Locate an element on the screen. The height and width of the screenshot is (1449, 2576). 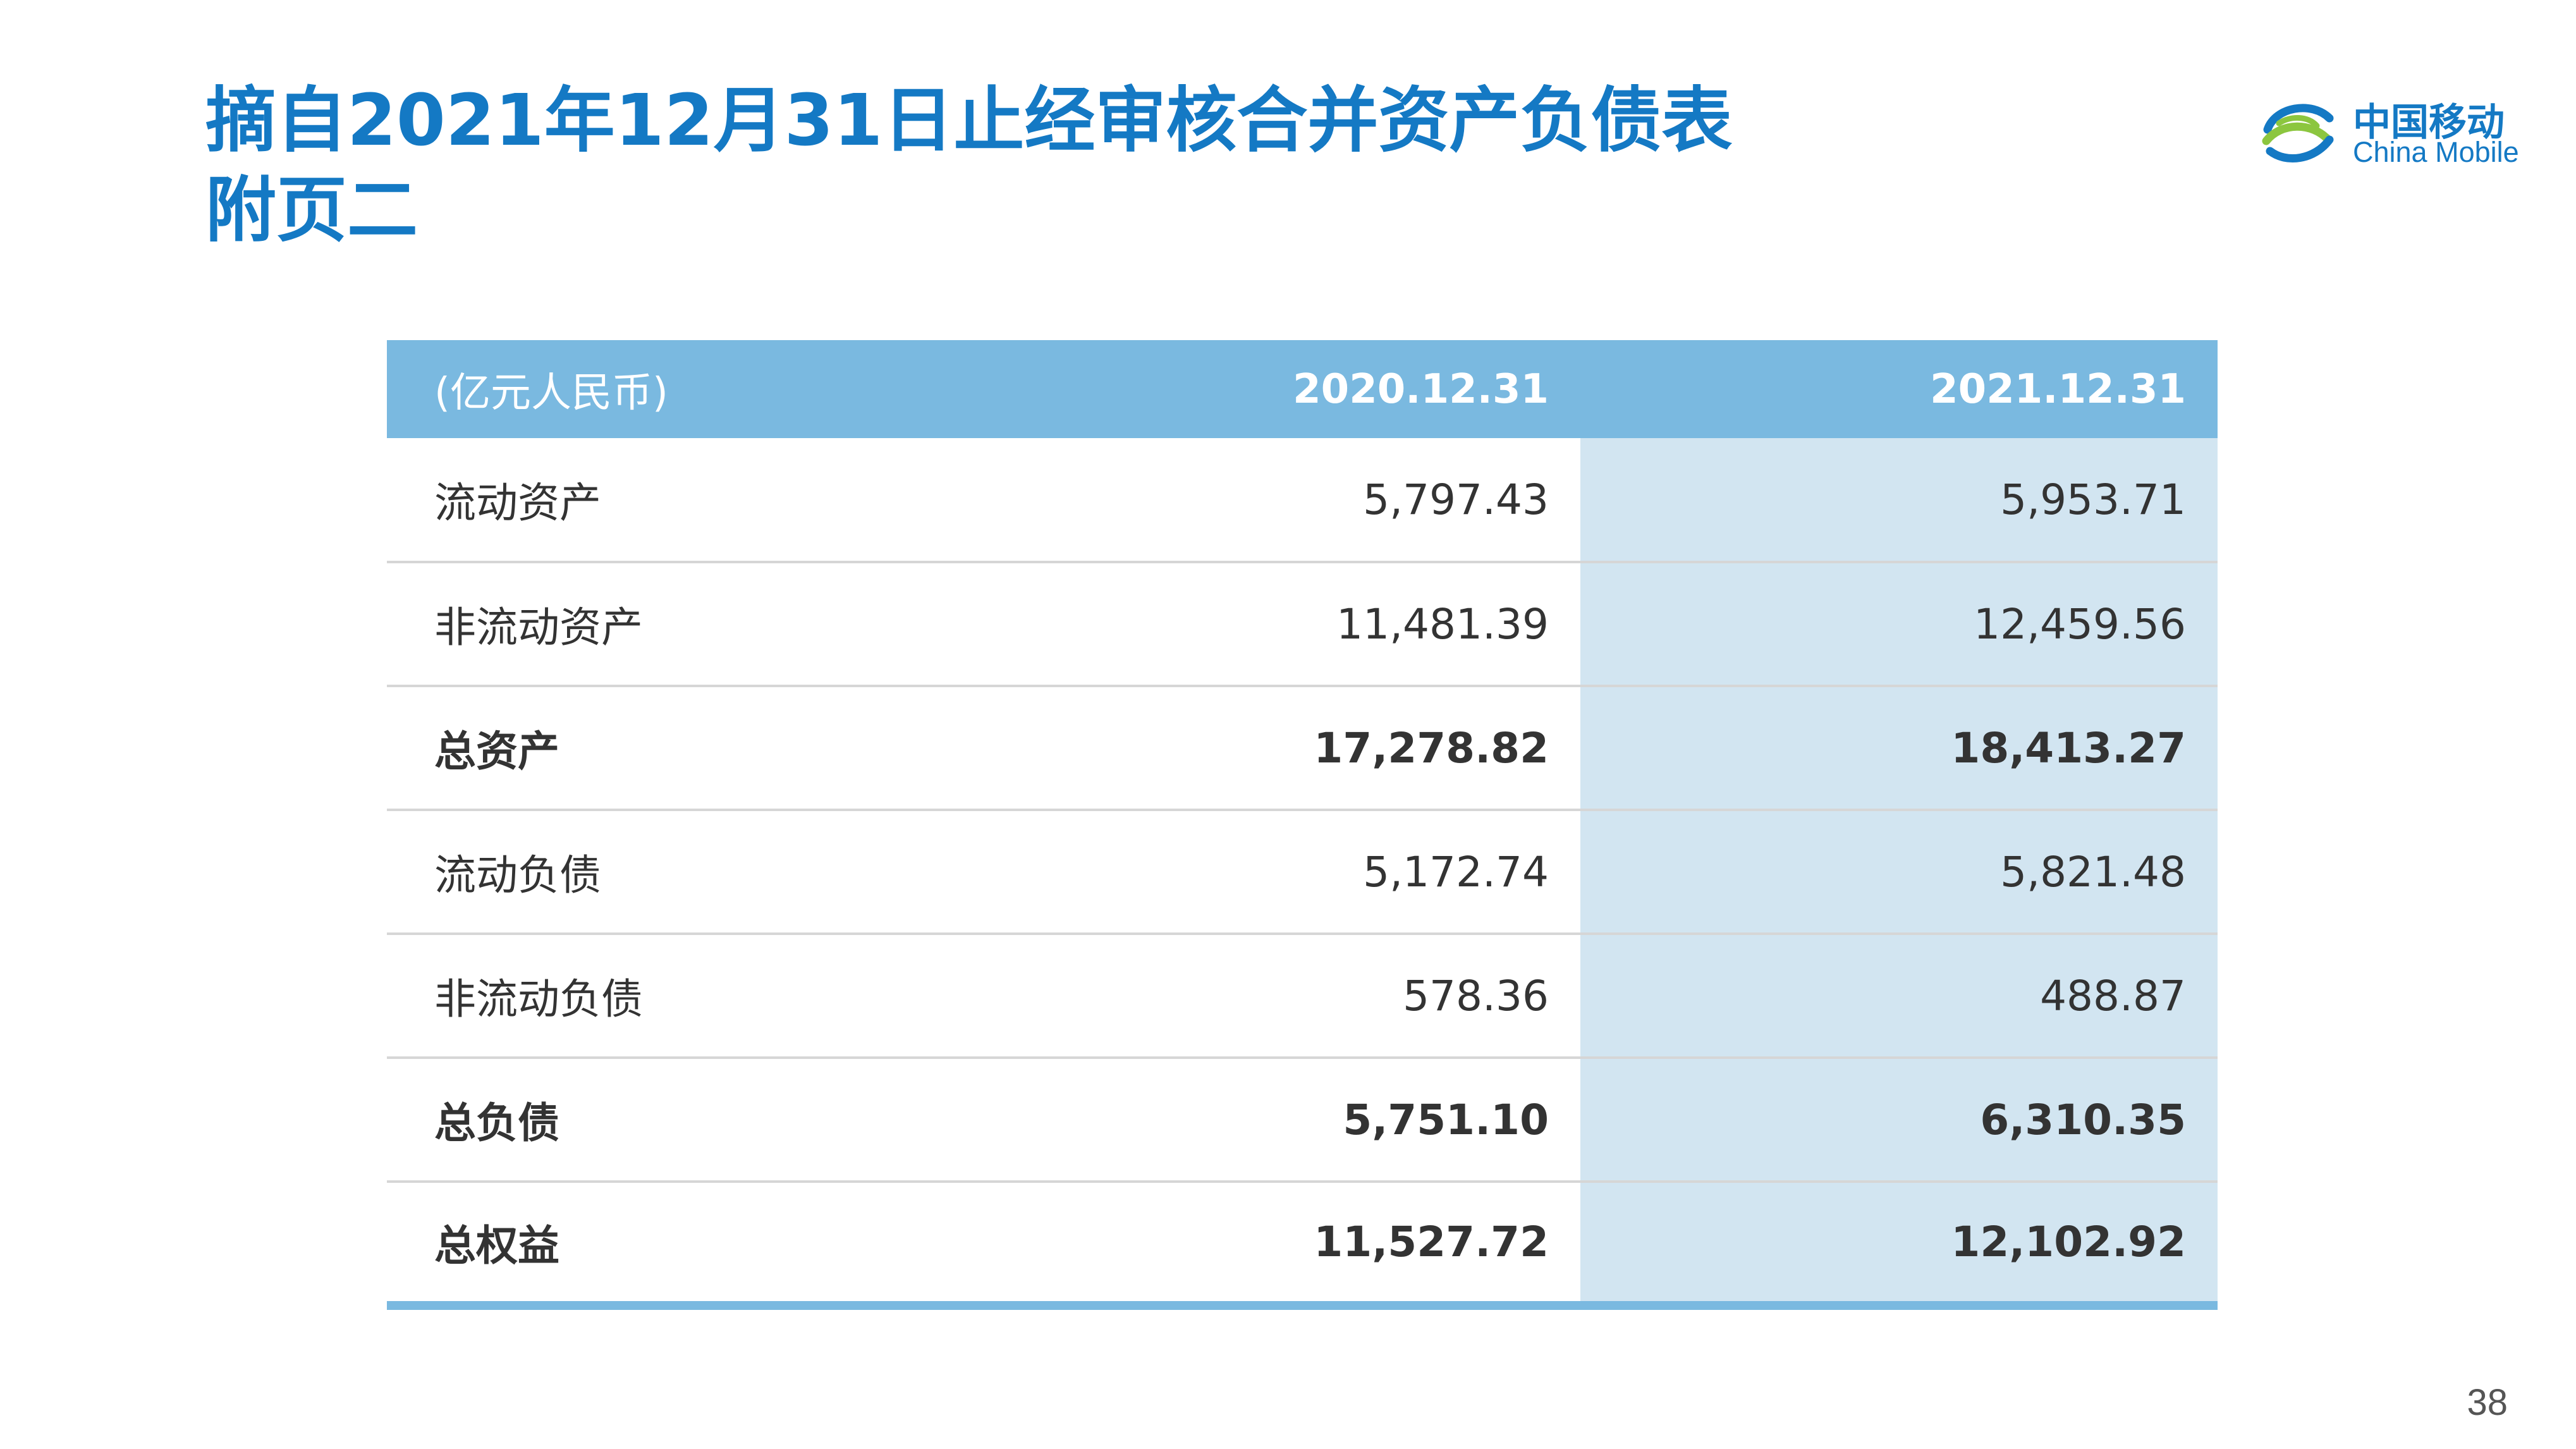
table-header-row: (亿元人民币) 2020.12.31 2021.12.31 is located at coordinates (1302, 389).